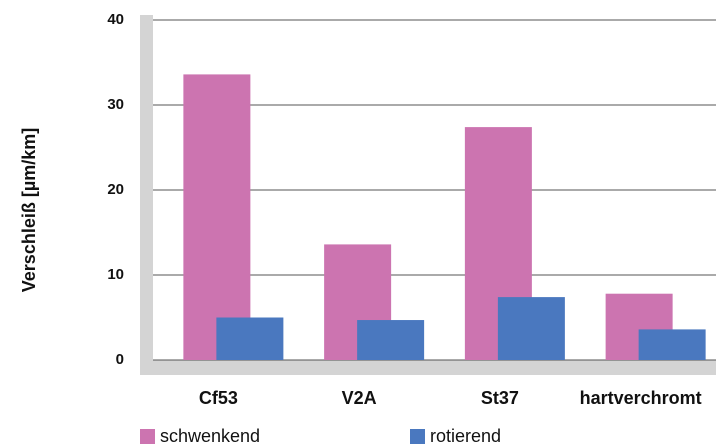 The image size is (716, 448). Describe the element at coordinates (428, 367) in the screenshot. I see `axis-floor` at that location.